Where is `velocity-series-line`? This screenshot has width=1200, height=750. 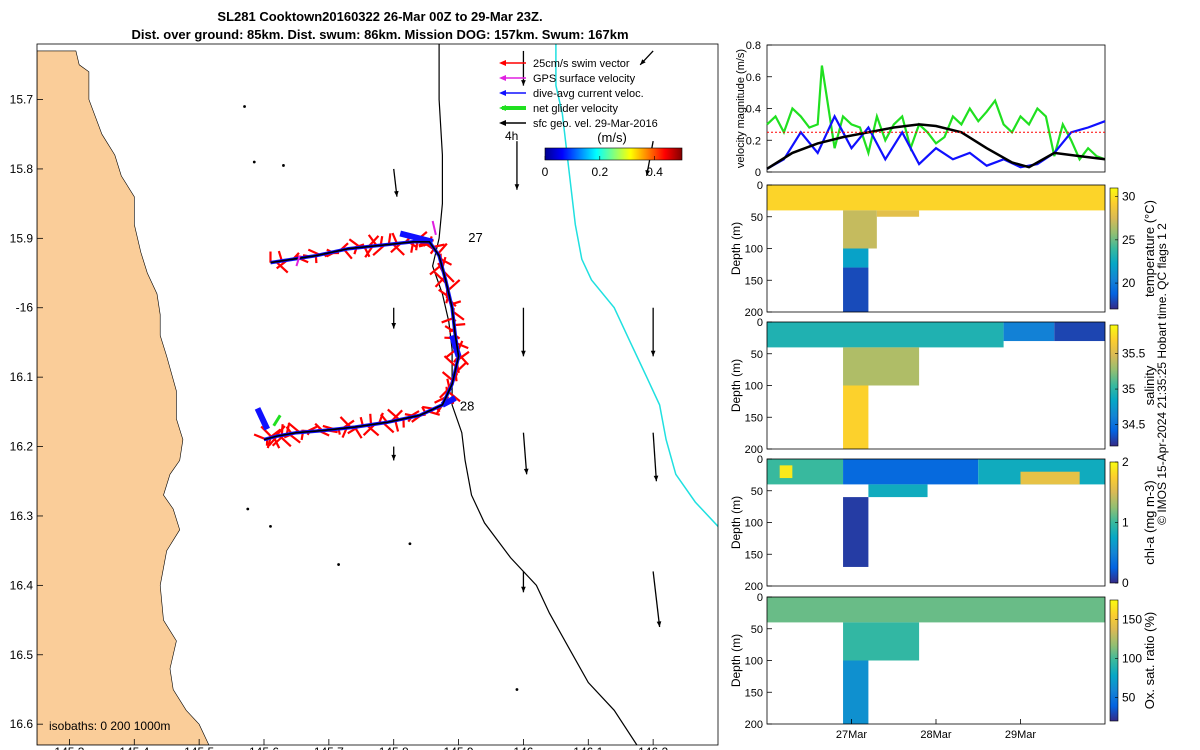 velocity-series-line is located at coordinates (936, 146).